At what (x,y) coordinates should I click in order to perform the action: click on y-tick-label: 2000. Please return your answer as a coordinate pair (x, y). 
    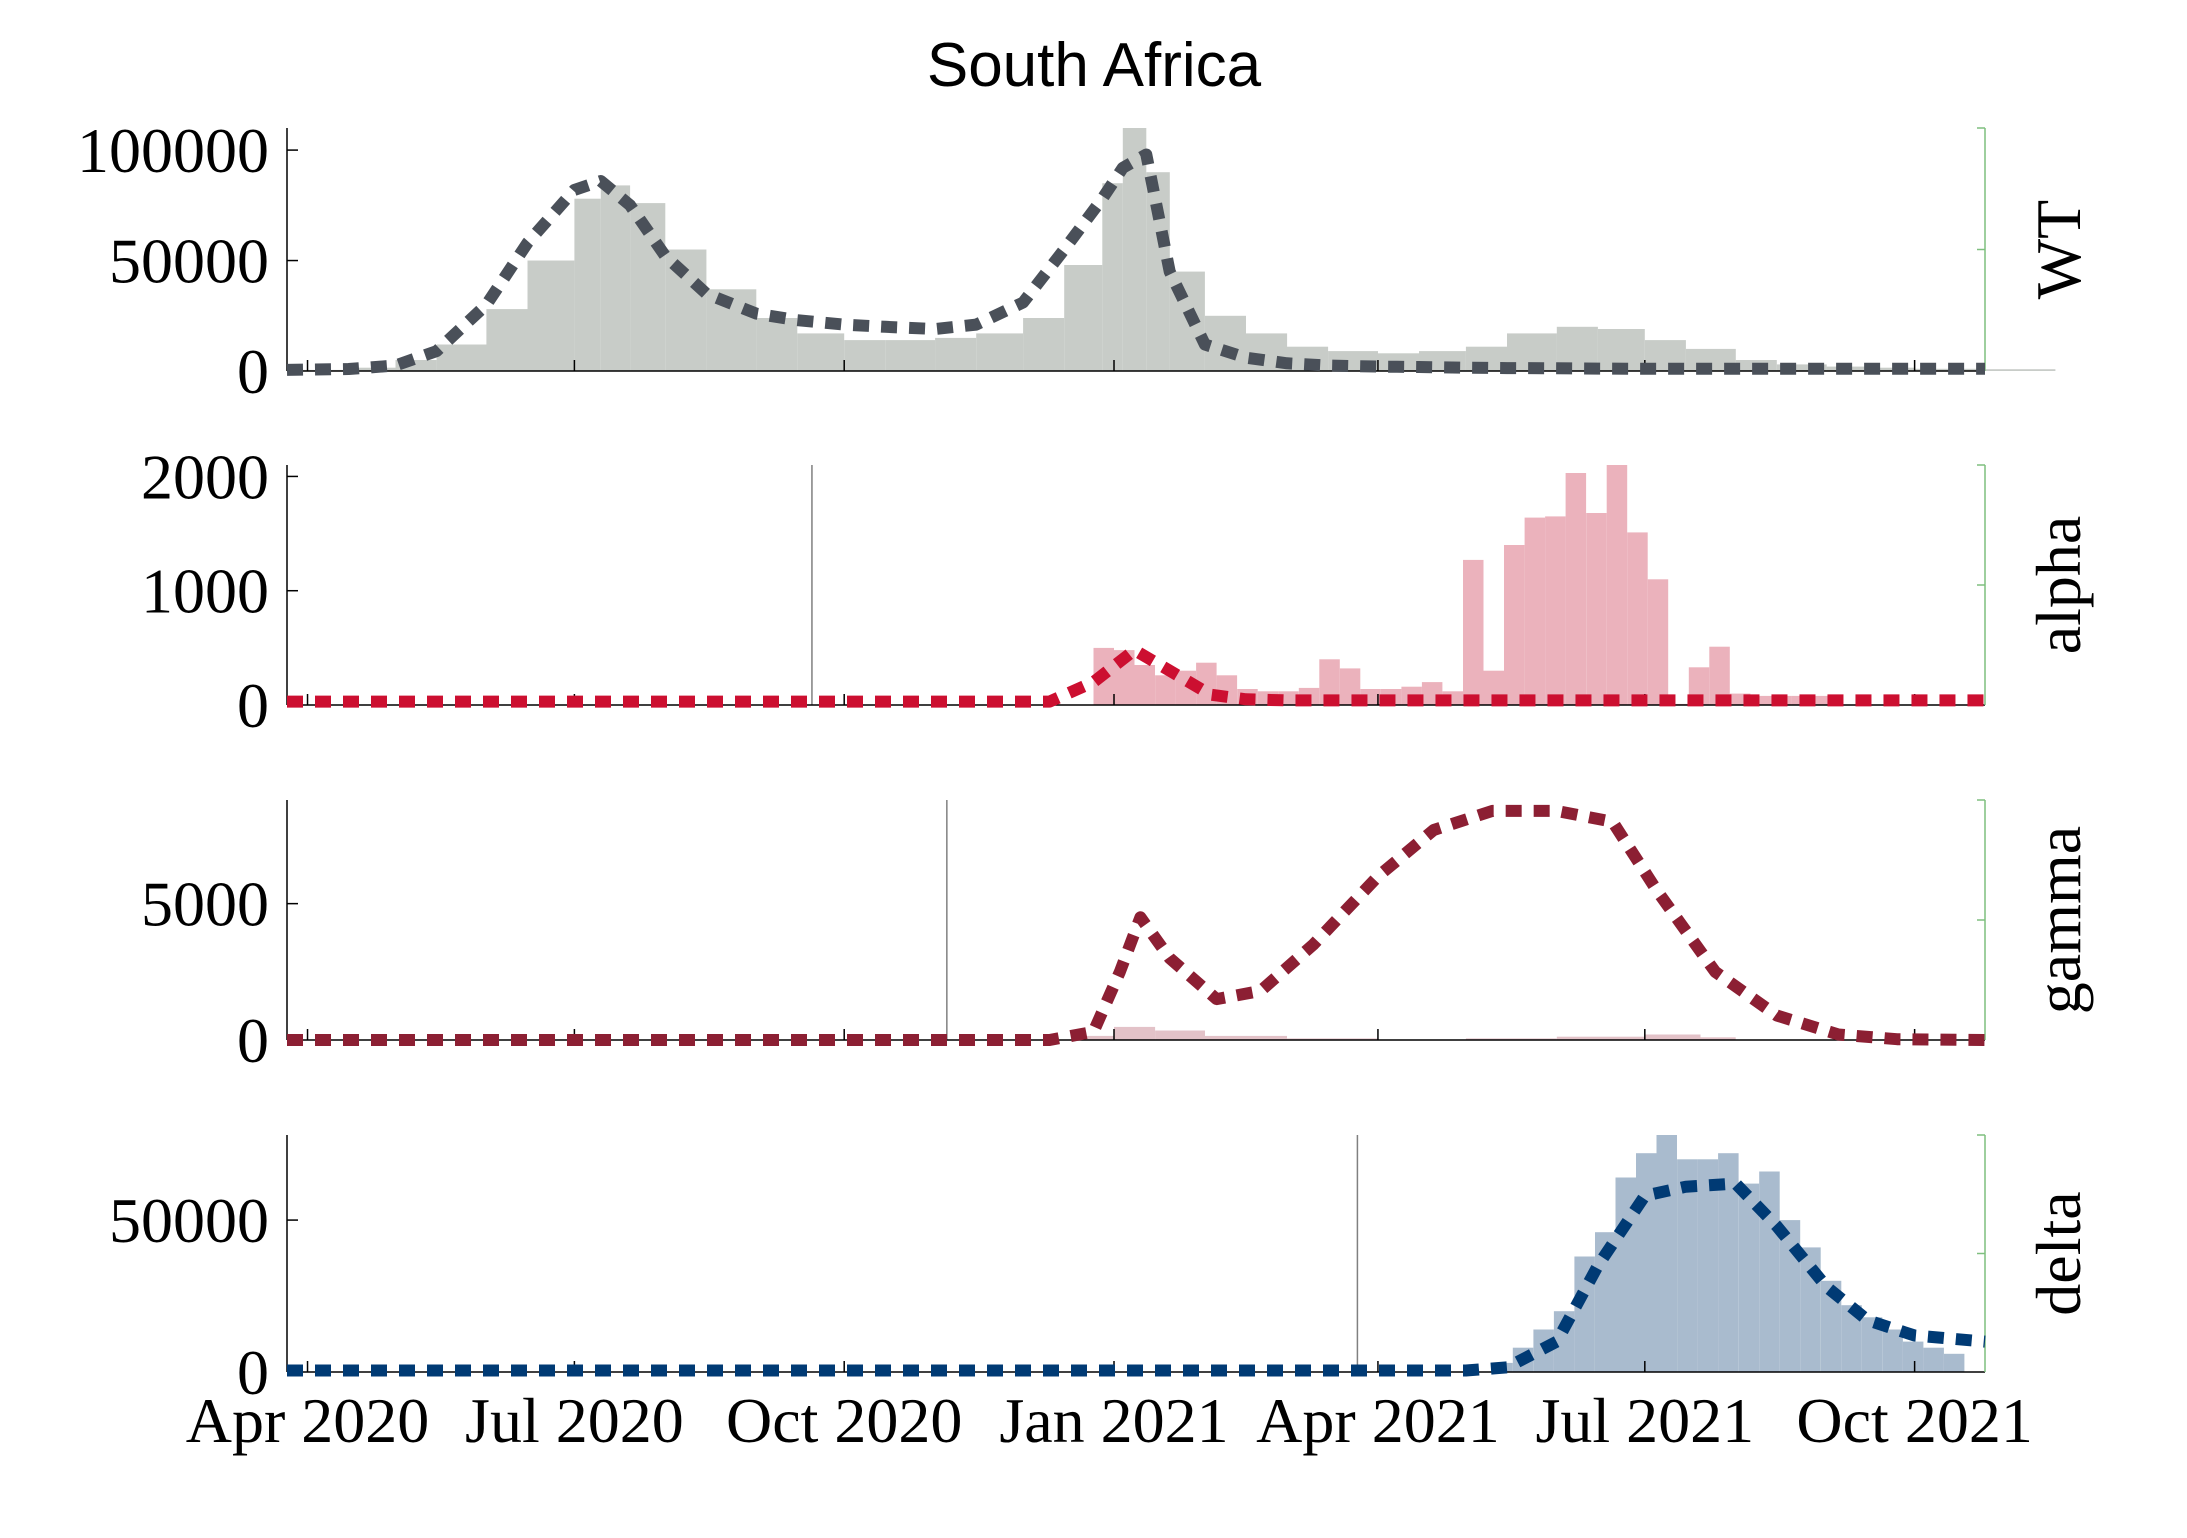
    Looking at the image, I should click on (205, 476).